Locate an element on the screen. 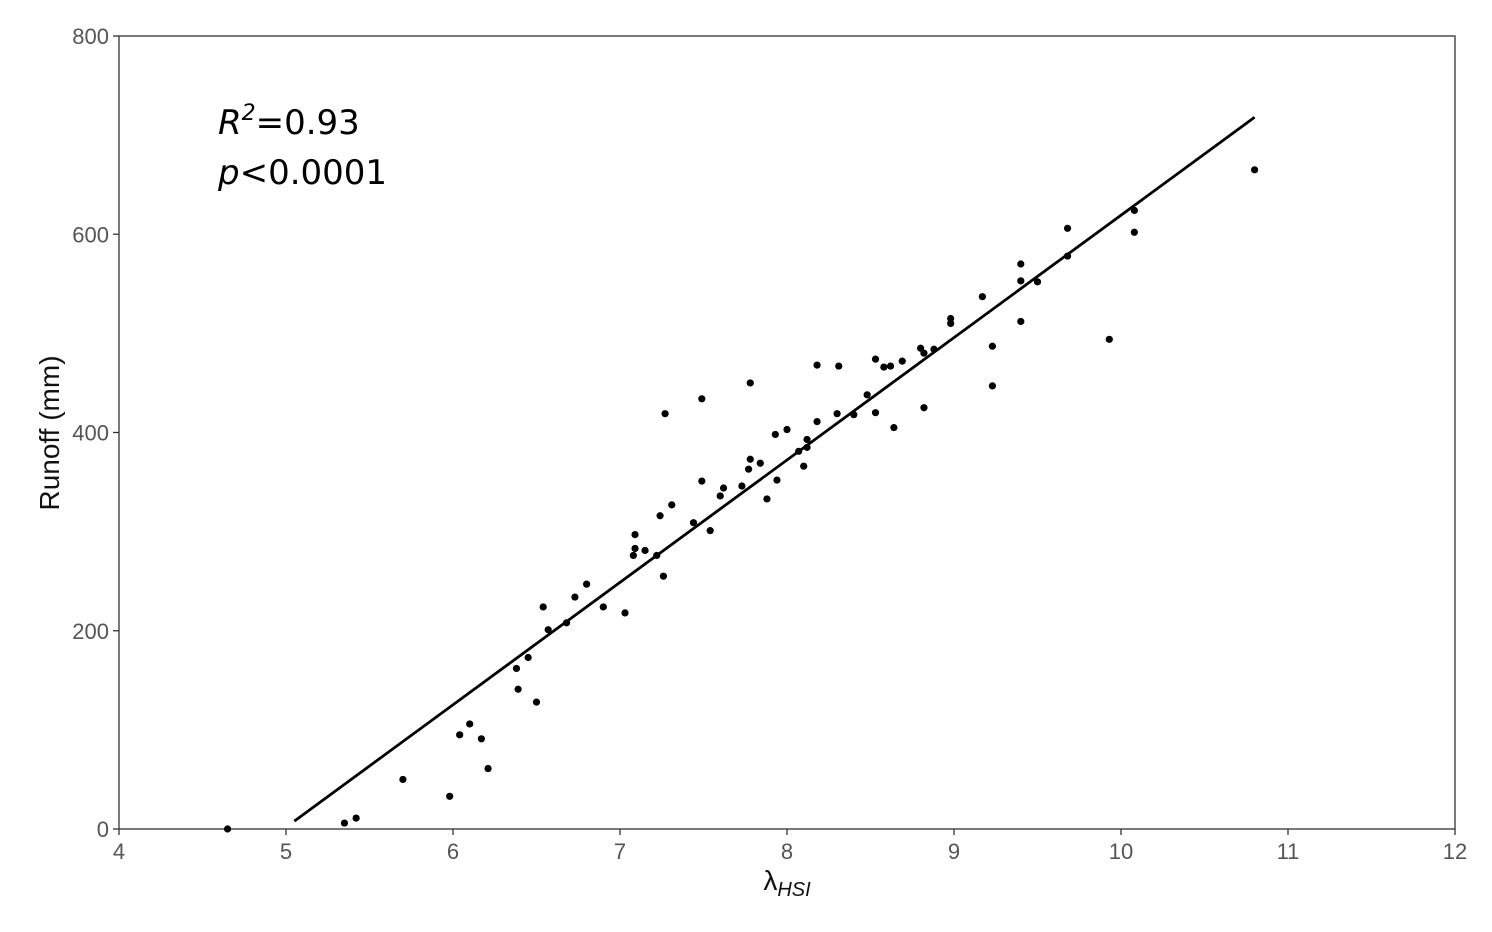  x-tick-label: 4 is located at coordinates (119, 851).